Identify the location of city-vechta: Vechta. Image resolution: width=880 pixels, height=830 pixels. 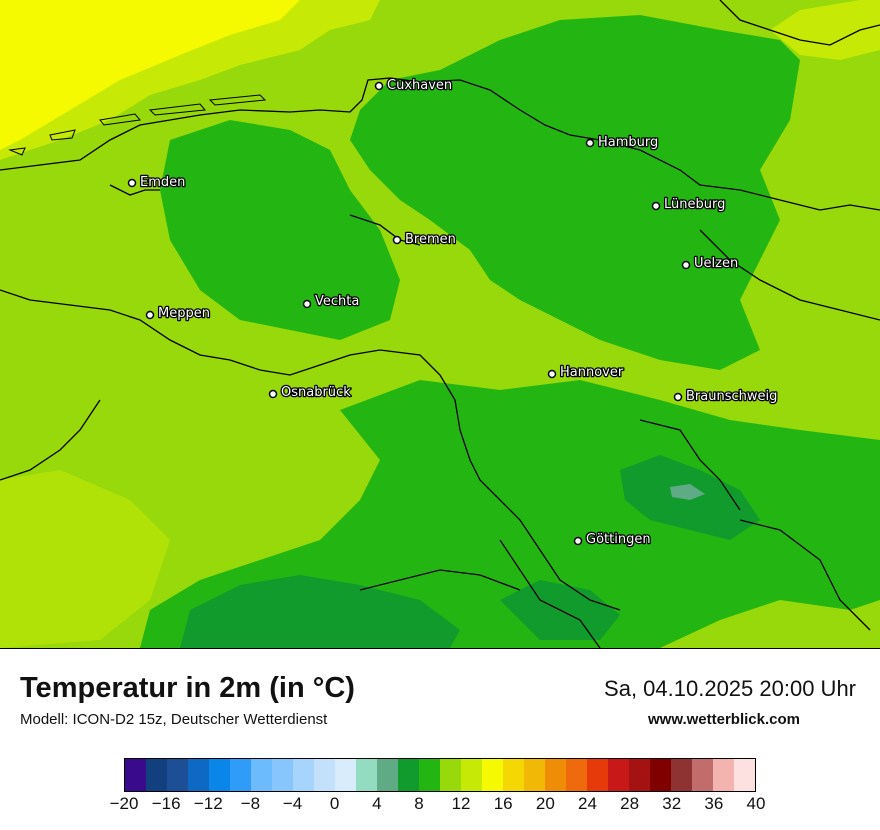
(331, 301).